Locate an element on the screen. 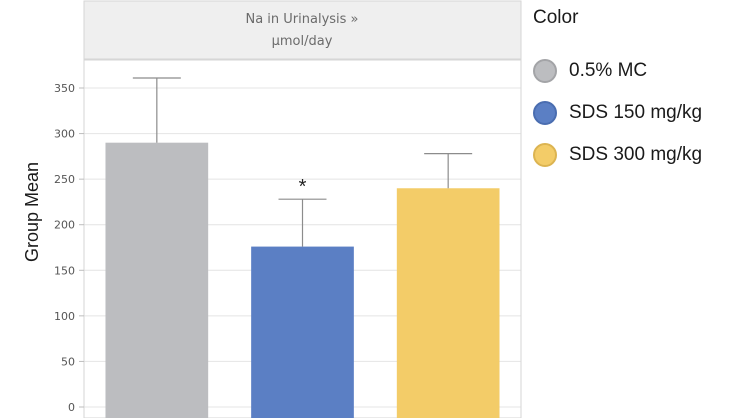  annotations: * is located at coordinates (303, 187).